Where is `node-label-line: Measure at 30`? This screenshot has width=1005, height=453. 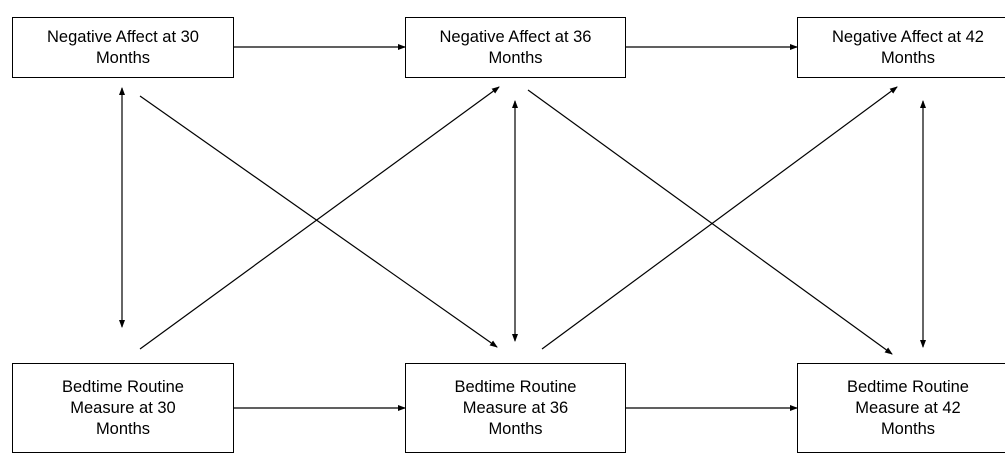
node-label-line: Measure at 30 is located at coordinates (123, 407).